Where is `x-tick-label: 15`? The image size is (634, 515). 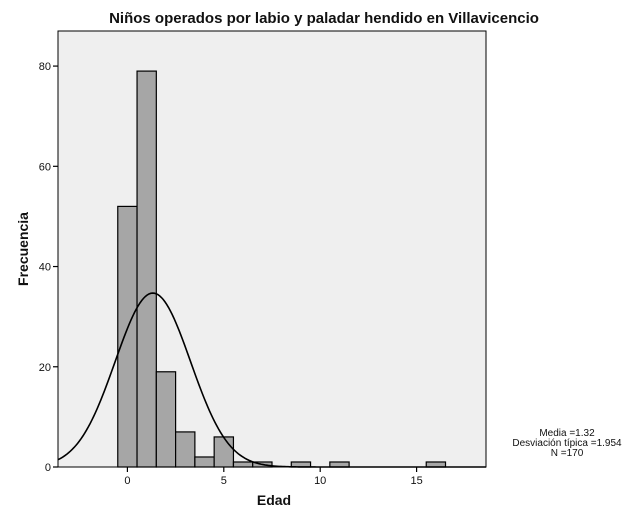 x-tick-label: 15 is located at coordinates (416, 481).